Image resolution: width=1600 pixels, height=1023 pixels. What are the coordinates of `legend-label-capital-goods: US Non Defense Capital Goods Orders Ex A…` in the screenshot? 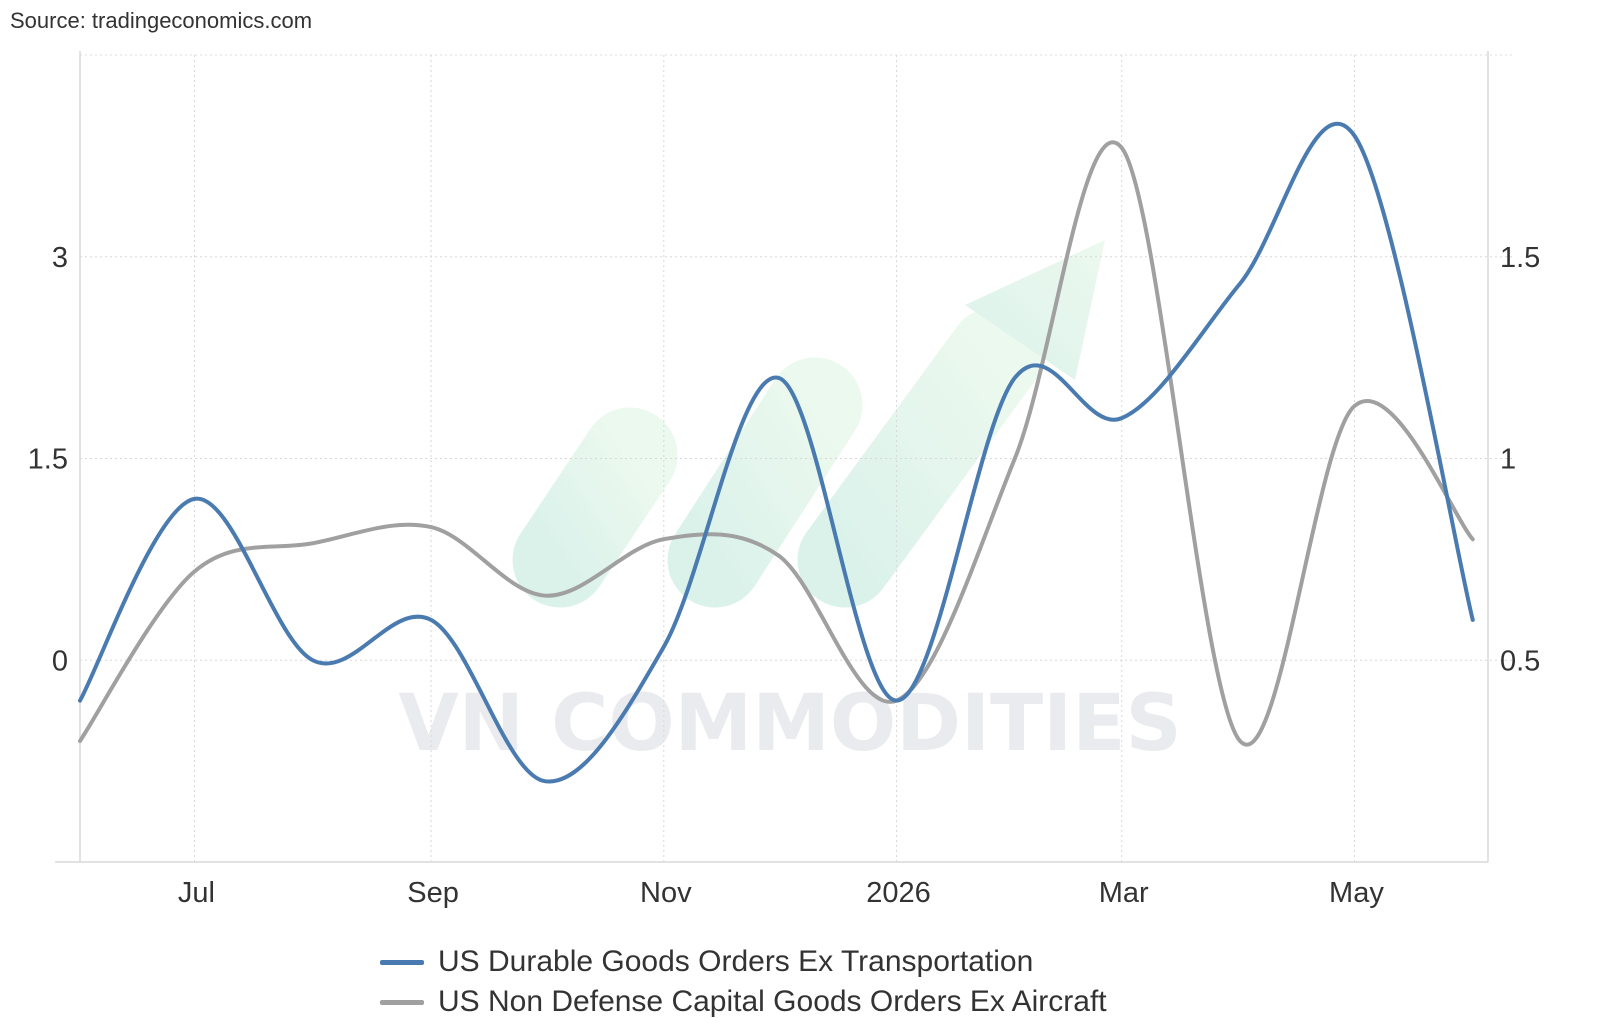 It's located at (772, 1001).